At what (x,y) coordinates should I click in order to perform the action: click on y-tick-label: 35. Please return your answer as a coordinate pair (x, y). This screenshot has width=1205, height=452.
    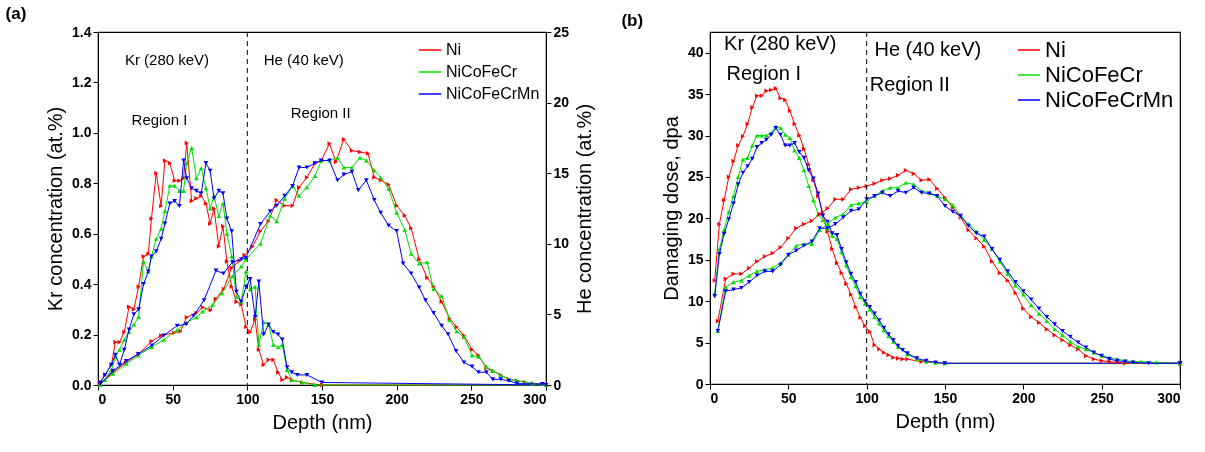
    Looking at the image, I should click on (695, 93).